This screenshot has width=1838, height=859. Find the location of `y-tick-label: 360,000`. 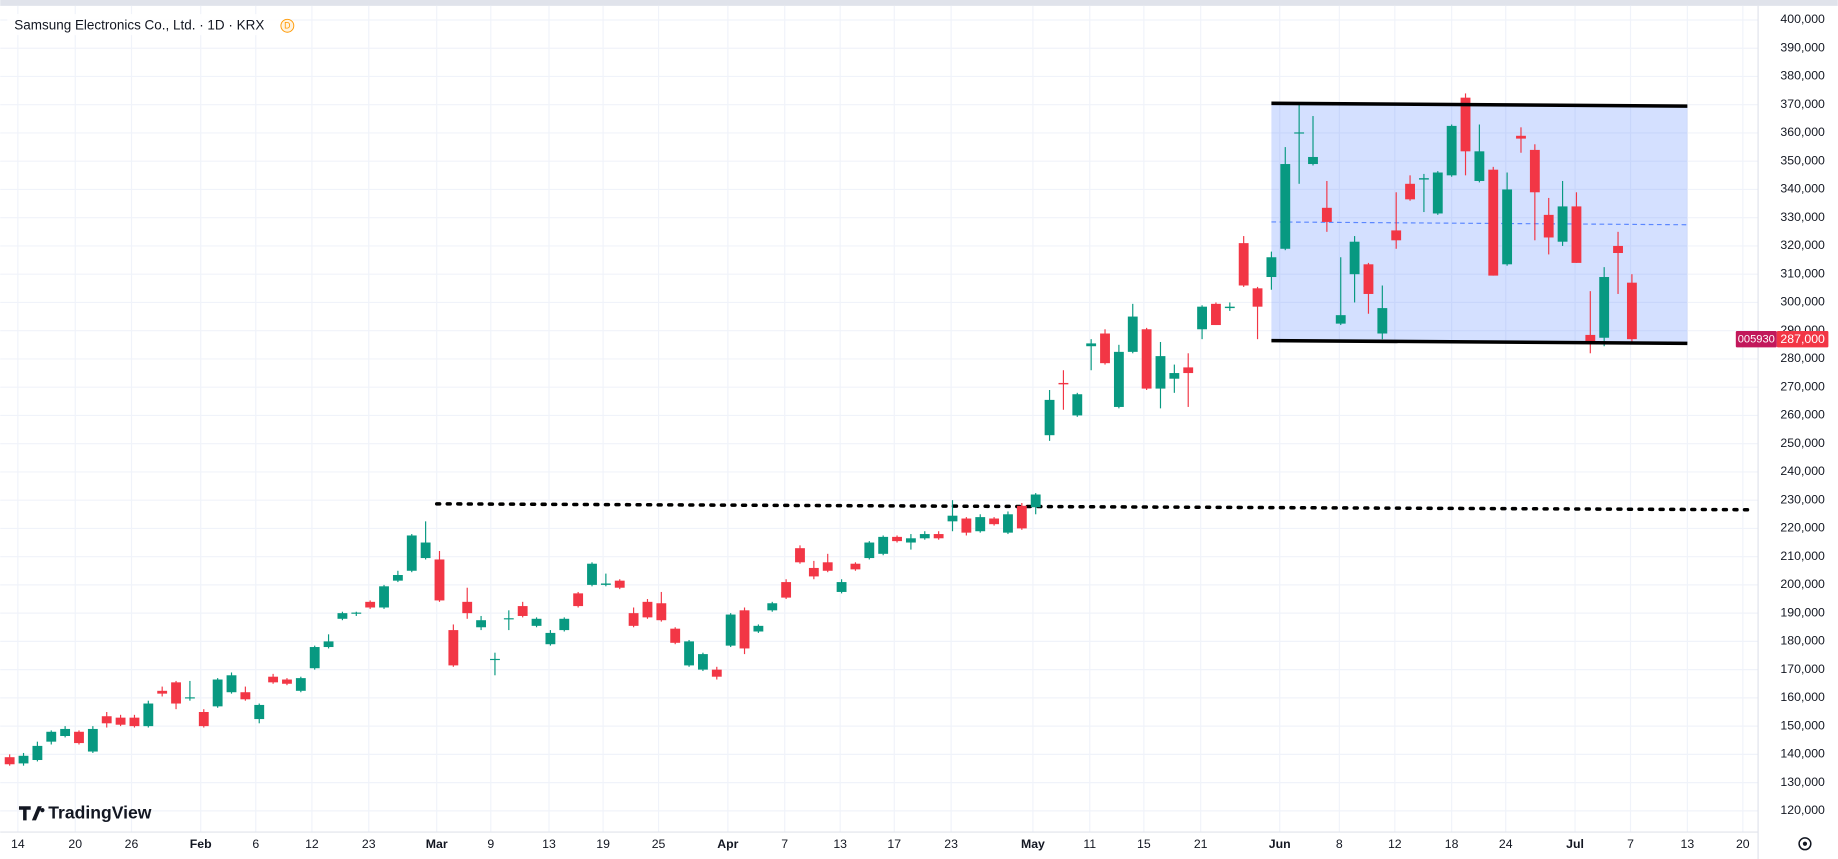

y-tick-label: 360,000 is located at coordinates (1802, 132).